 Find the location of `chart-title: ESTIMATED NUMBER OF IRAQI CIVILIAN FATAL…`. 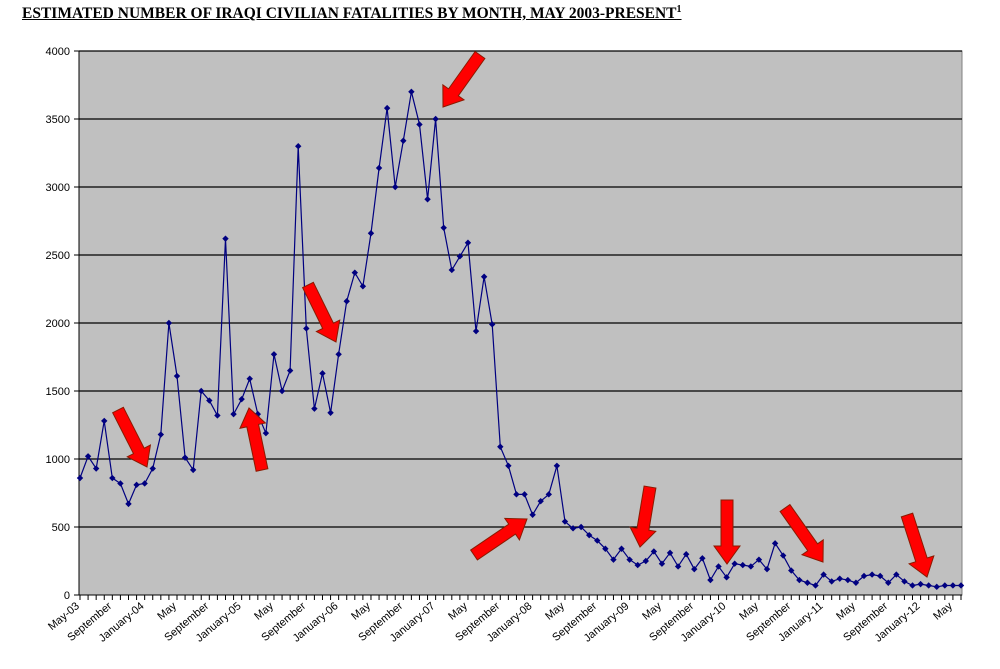

chart-title: ESTIMATED NUMBER OF IRAQI CIVILIAN FATAL… is located at coordinates (352, 13).